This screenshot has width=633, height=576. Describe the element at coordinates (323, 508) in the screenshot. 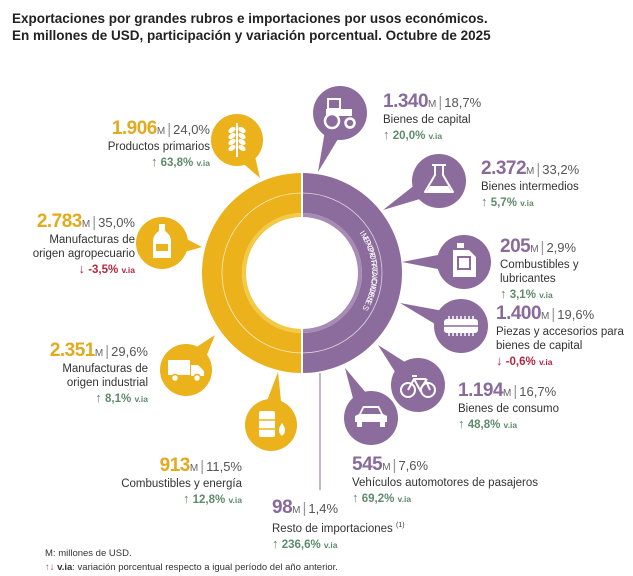

I see `share: 1,4%` at that location.